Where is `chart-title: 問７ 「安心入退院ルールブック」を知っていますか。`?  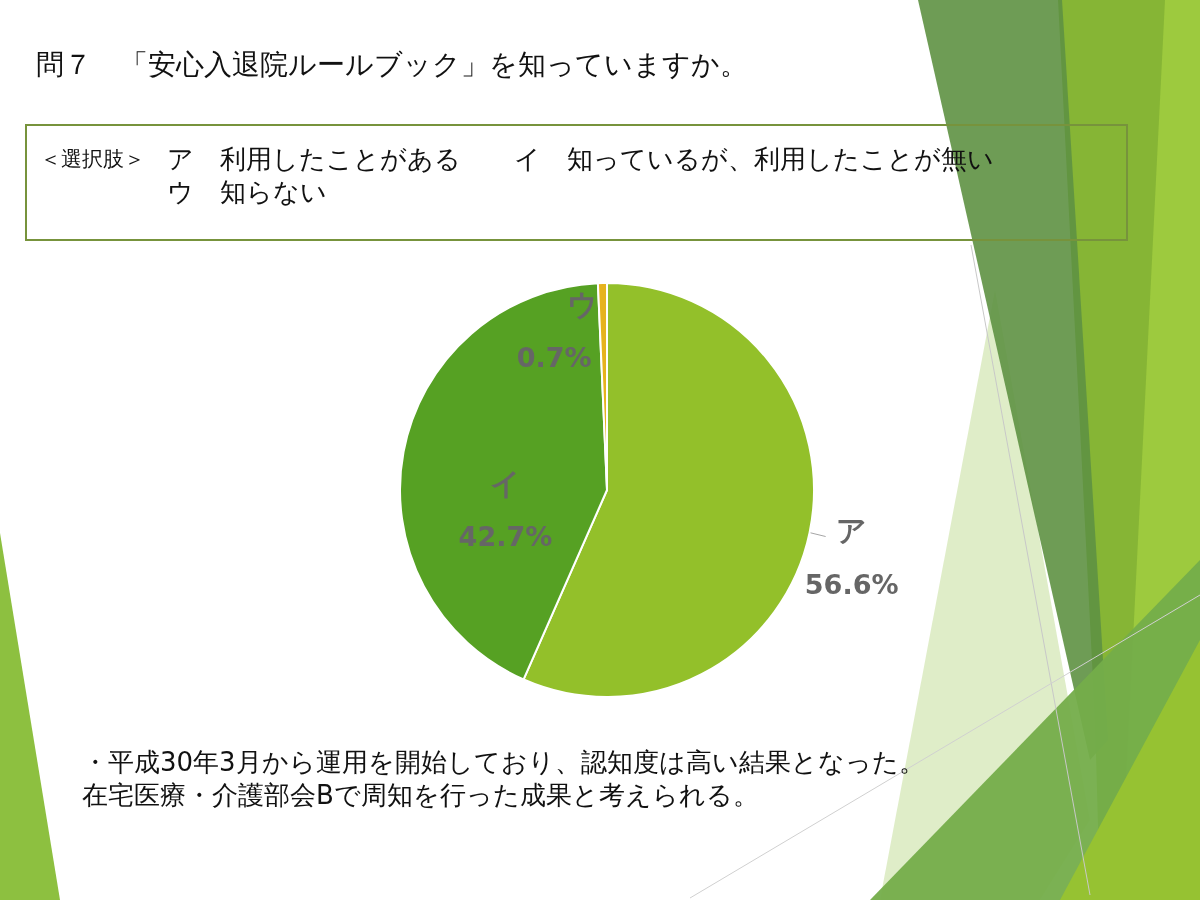 chart-title: 問７ 「安心入退院ルールブック」を知っていますか。 is located at coordinates (392, 65).